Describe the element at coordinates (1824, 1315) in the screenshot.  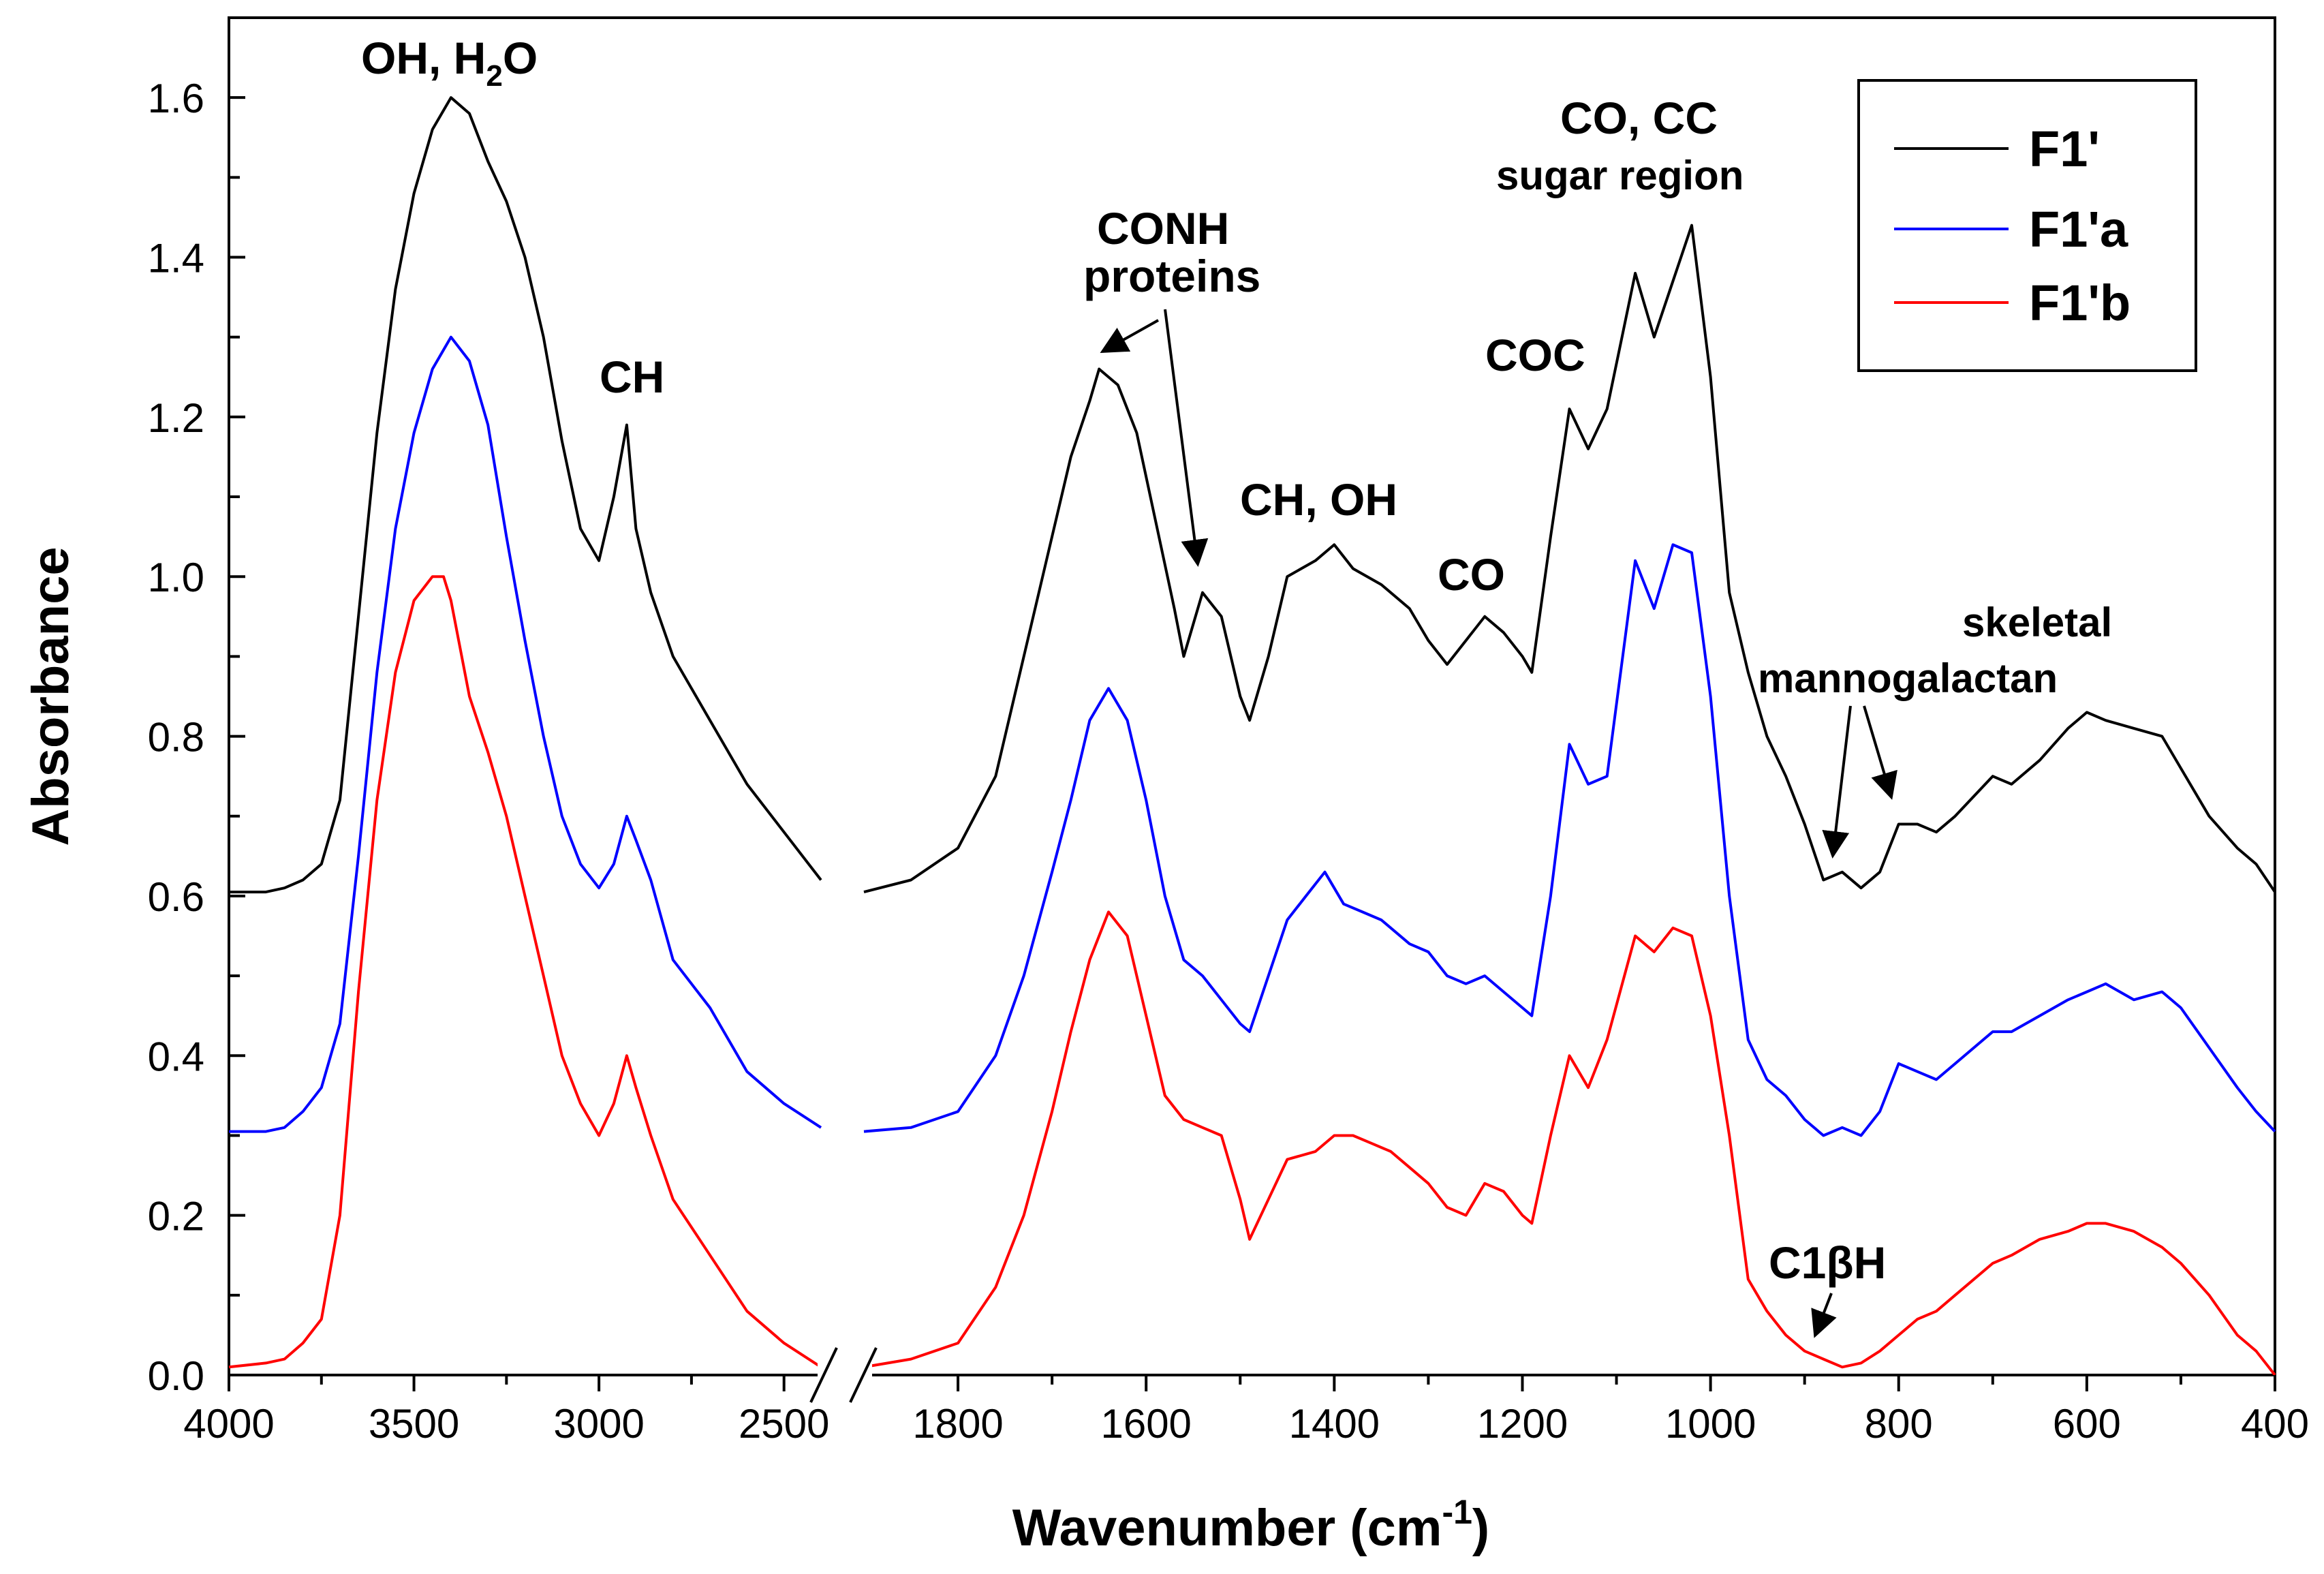
I see `arrow-c1bh` at that location.